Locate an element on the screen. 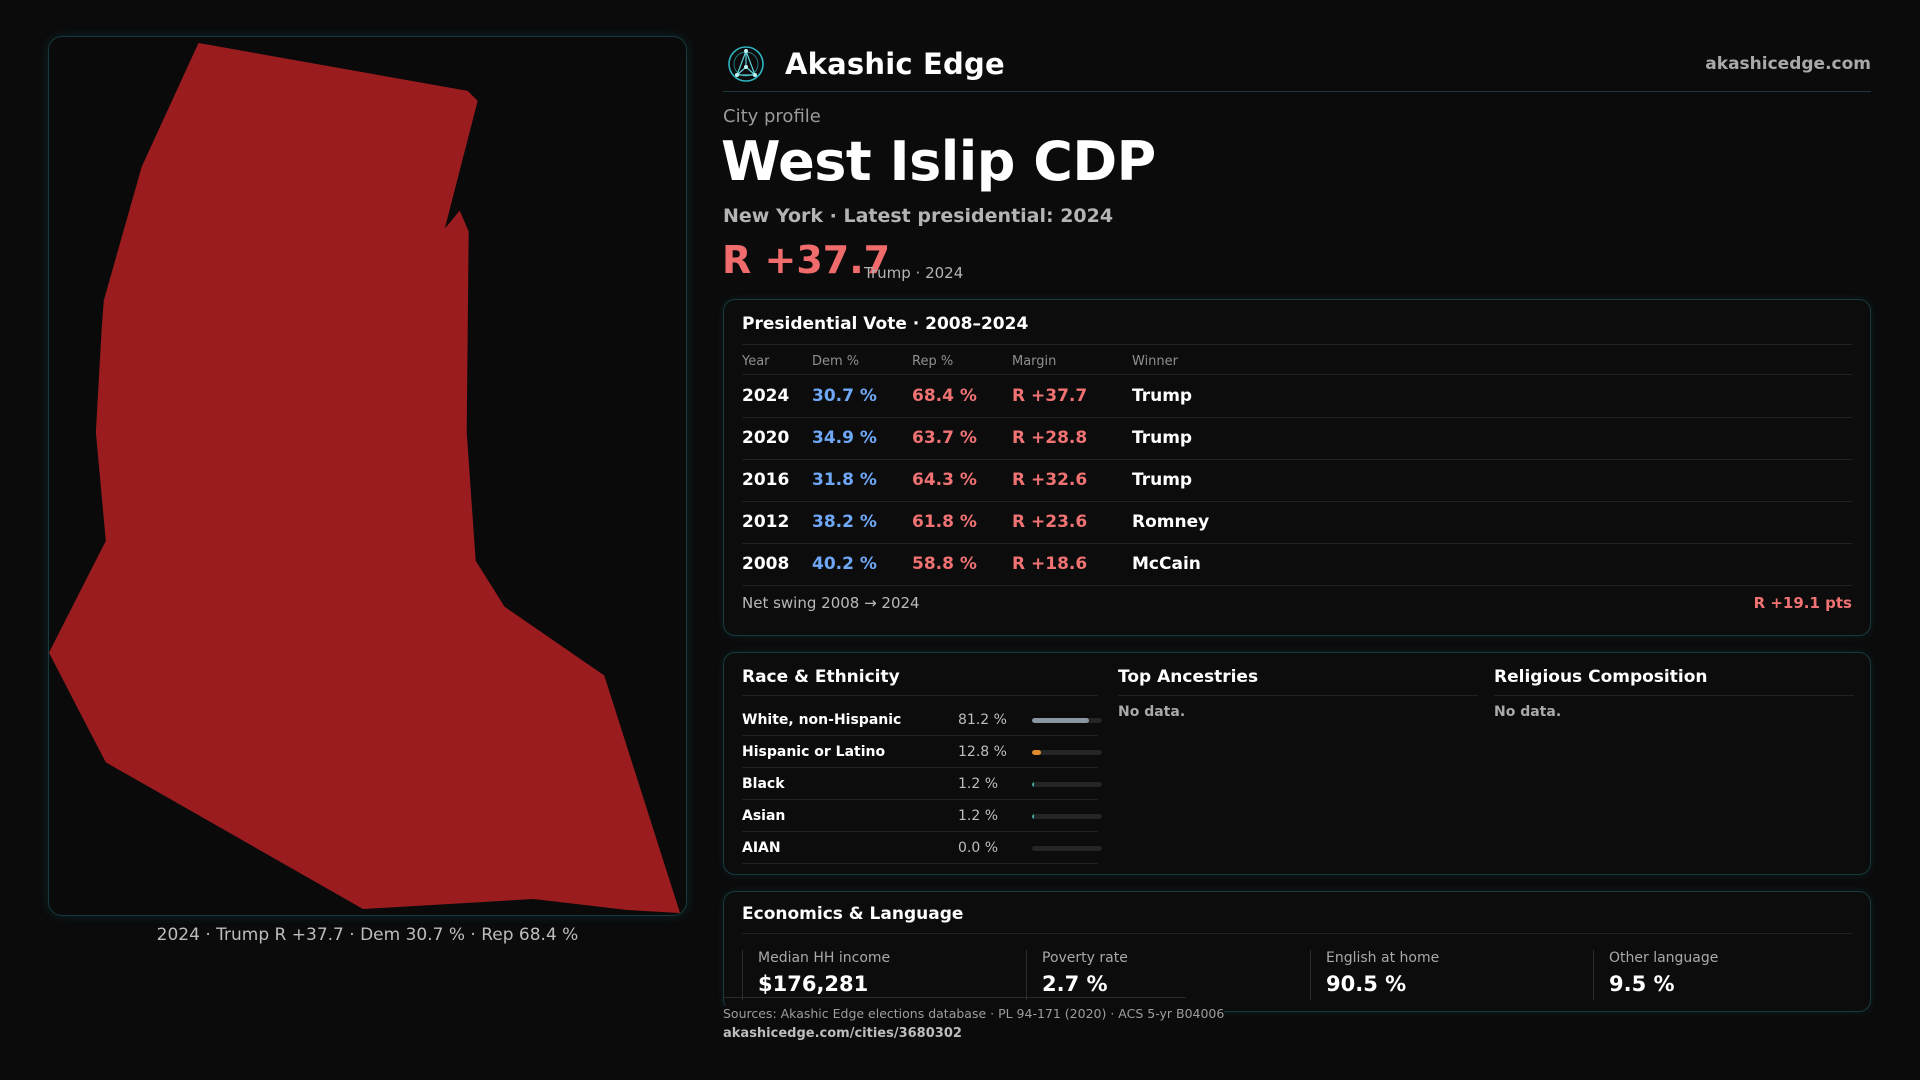  vote-table-header: Year Dem % Rep % Margin Winner is located at coordinates (1297, 362).